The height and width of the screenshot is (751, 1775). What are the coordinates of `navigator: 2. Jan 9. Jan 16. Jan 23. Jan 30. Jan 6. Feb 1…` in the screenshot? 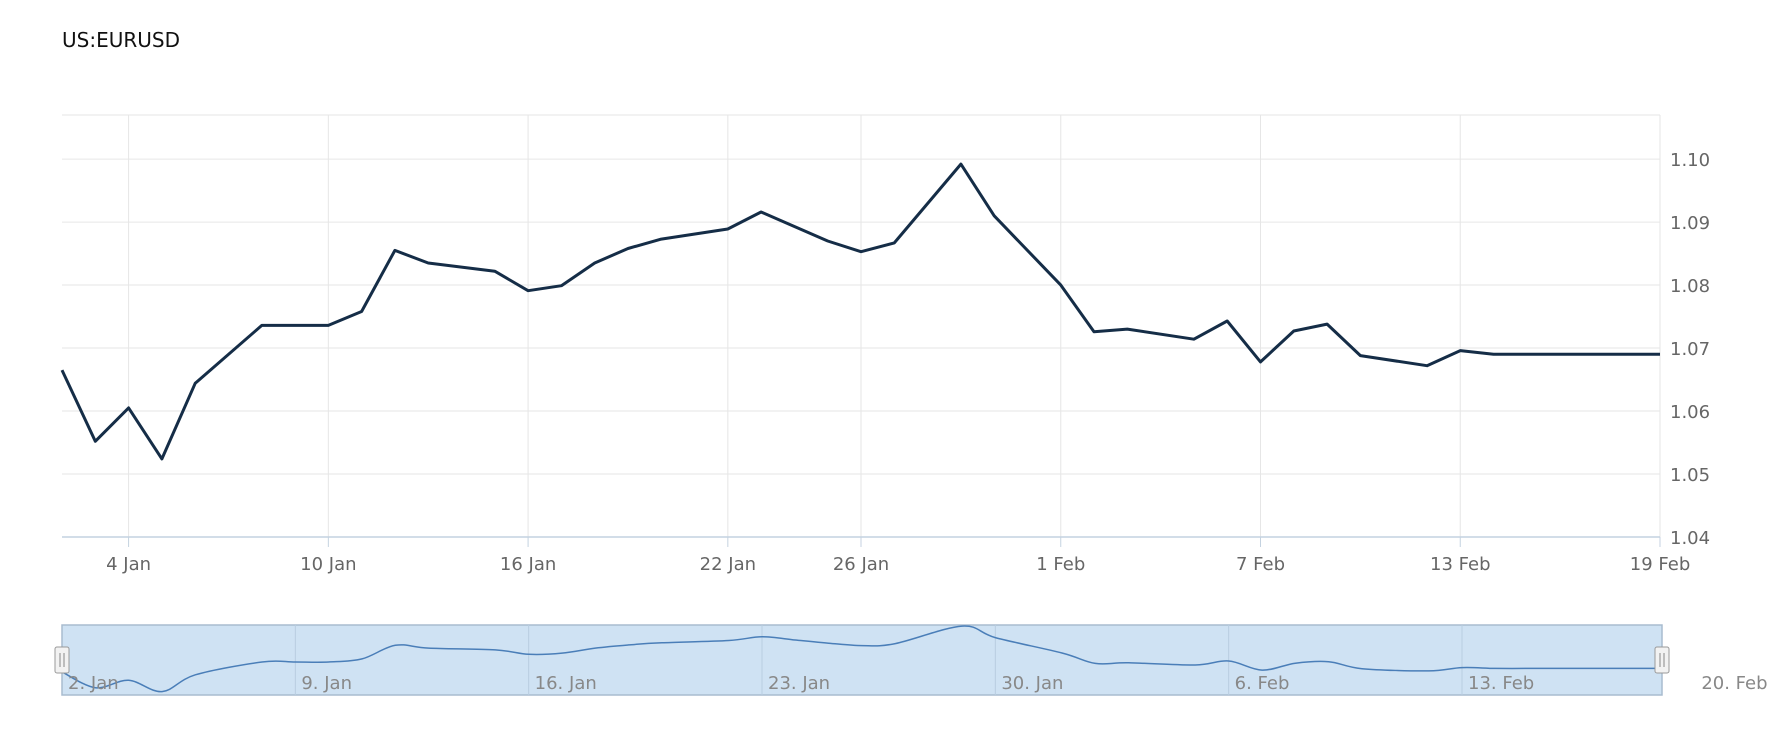 It's located at (911, 660).